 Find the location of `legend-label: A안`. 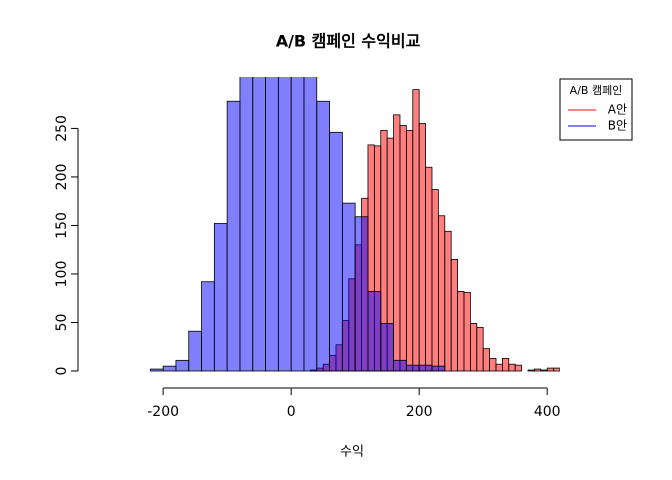

legend-label: A안 is located at coordinates (617, 110).